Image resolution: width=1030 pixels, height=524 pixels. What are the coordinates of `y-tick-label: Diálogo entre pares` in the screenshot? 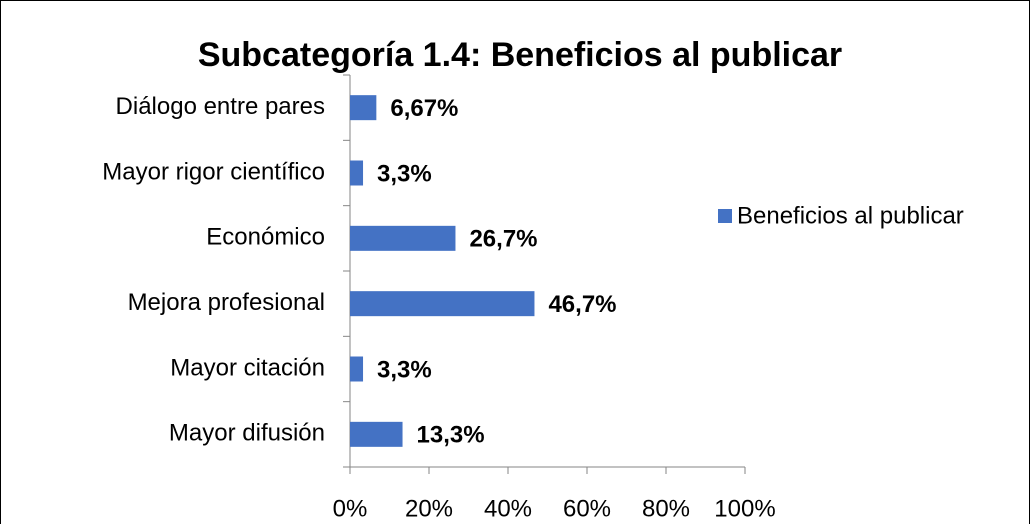 It's located at (220, 106).